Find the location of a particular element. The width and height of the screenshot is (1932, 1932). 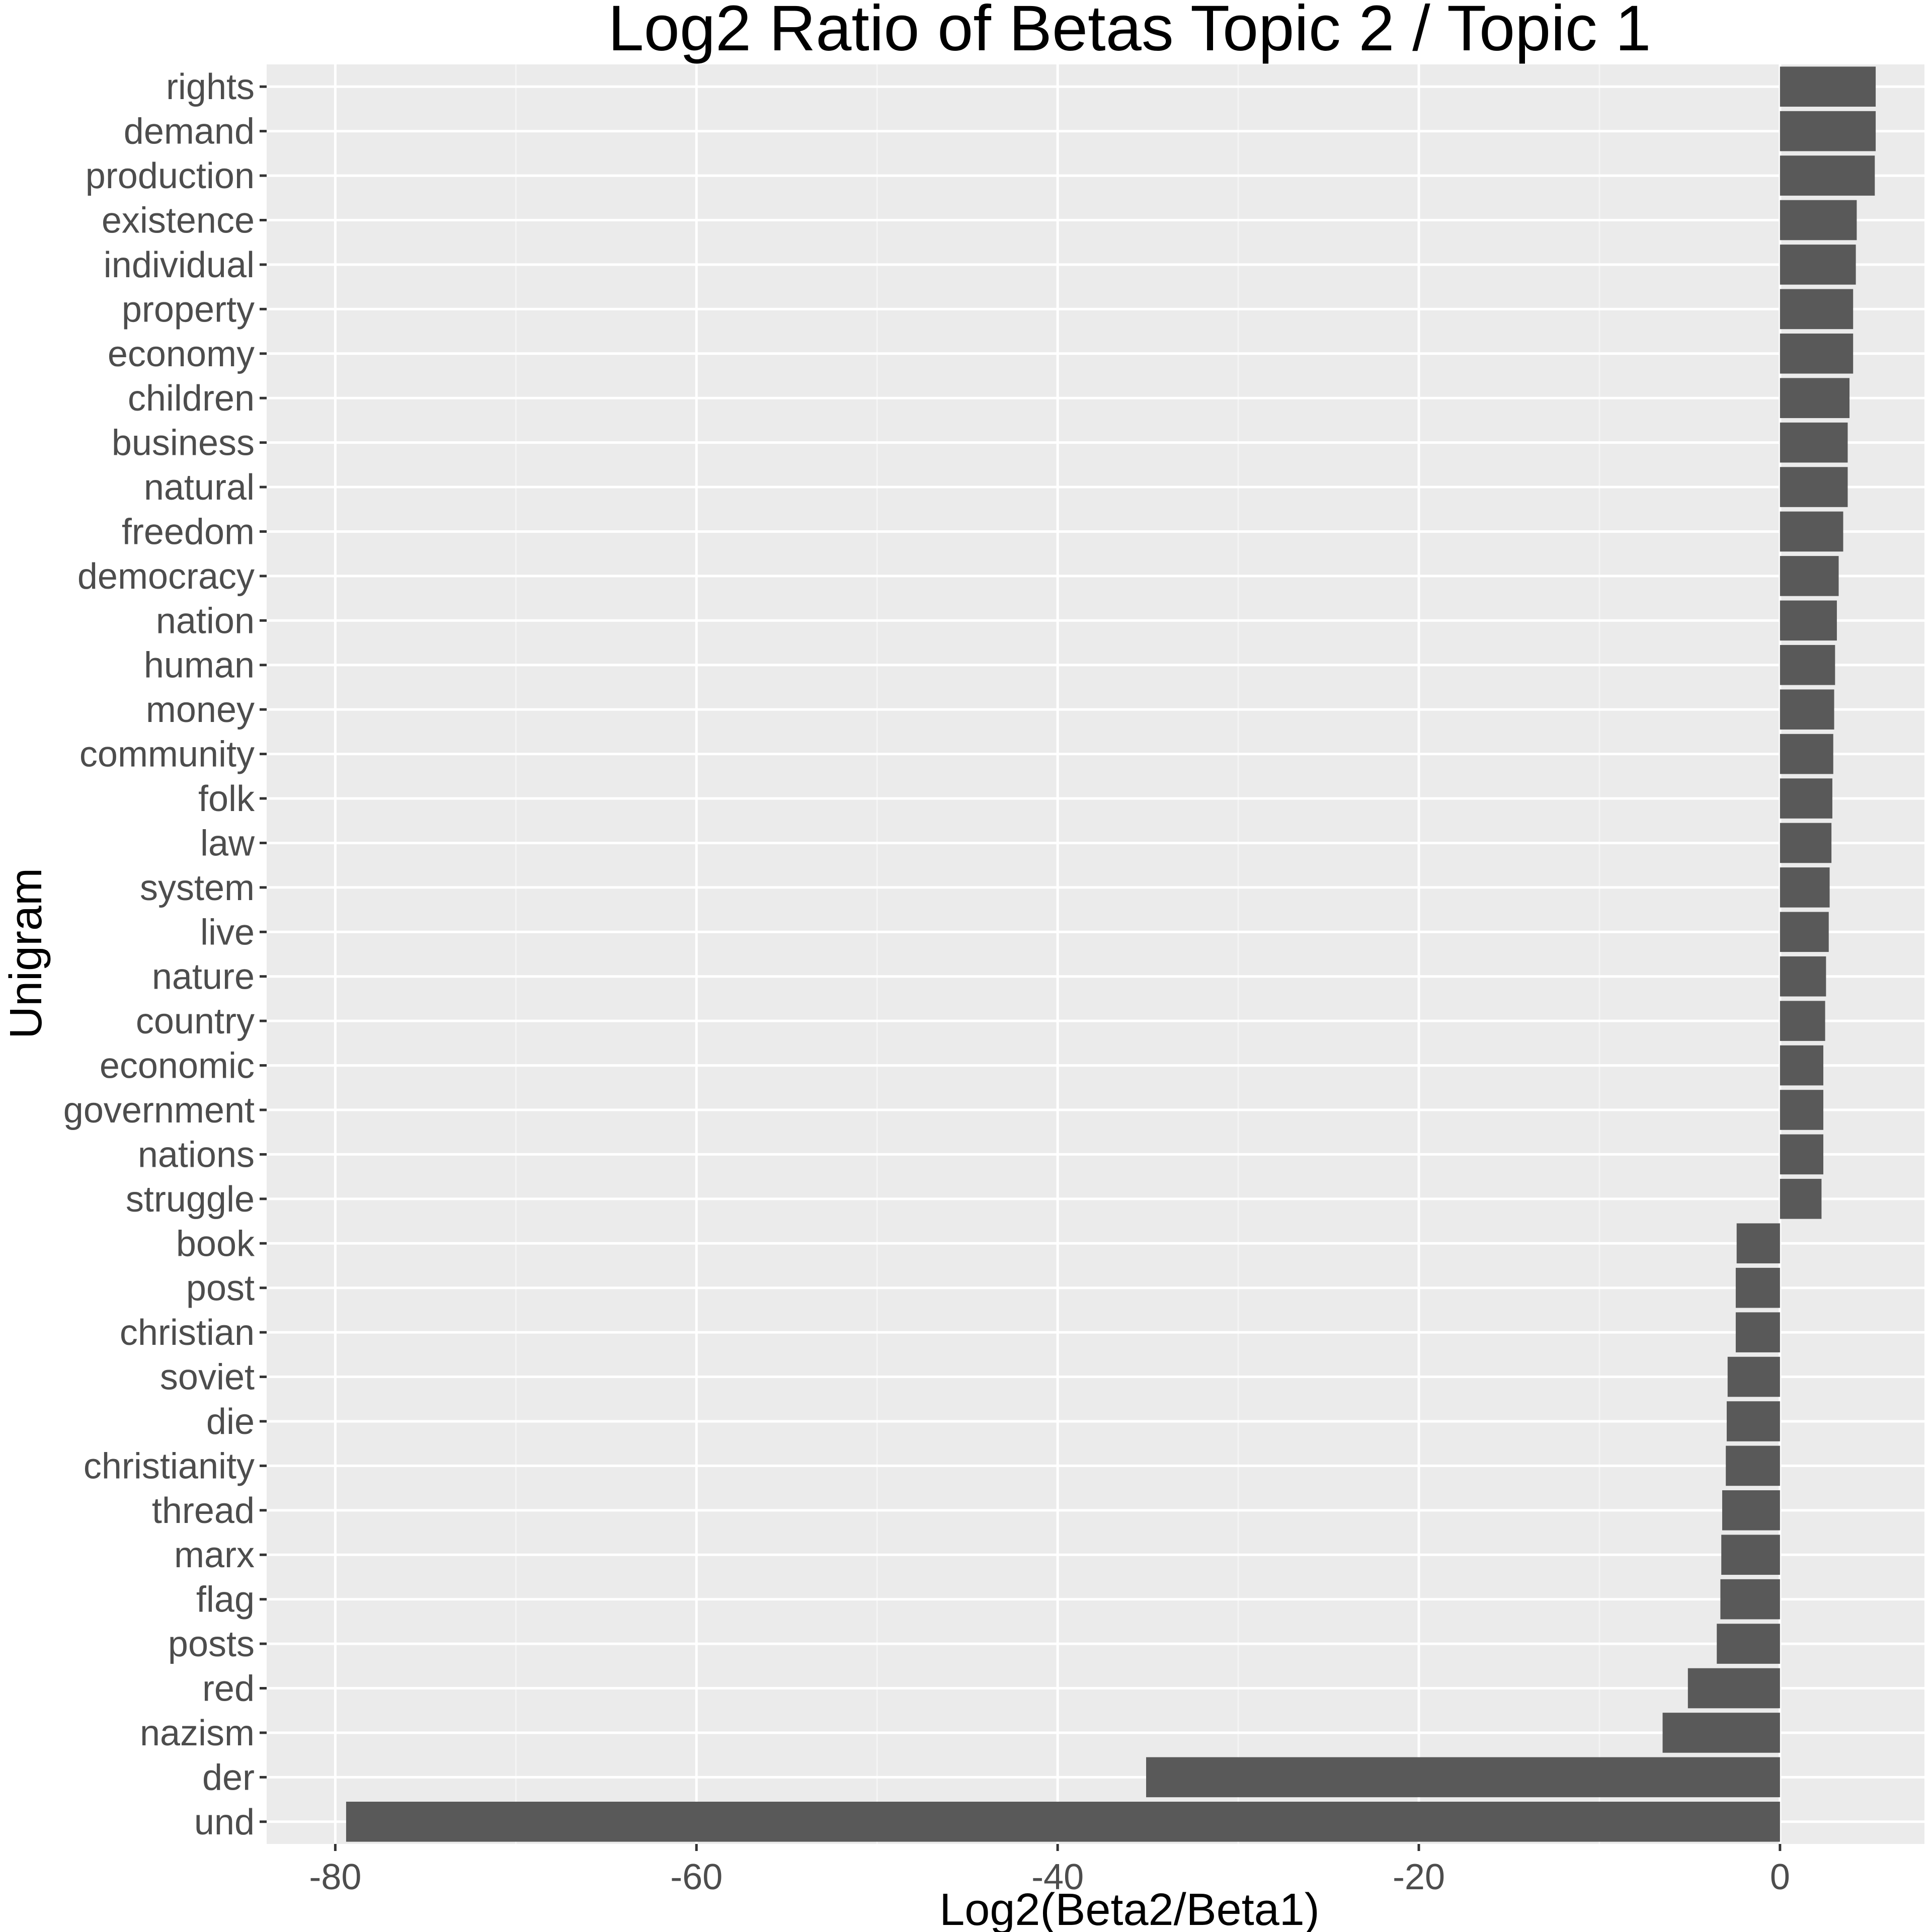

y-tick-label-posts: posts is located at coordinates (211, 1644).